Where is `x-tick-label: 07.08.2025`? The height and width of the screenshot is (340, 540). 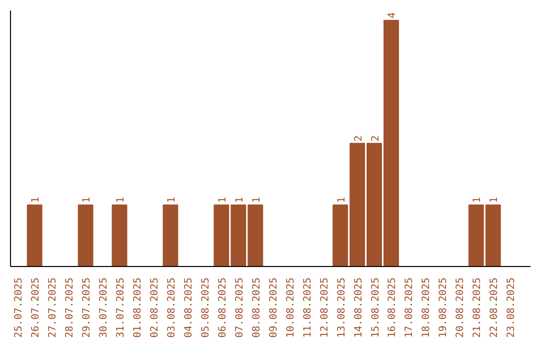 x-tick-label: 07.08.2025 is located at coordinates (240, 307).